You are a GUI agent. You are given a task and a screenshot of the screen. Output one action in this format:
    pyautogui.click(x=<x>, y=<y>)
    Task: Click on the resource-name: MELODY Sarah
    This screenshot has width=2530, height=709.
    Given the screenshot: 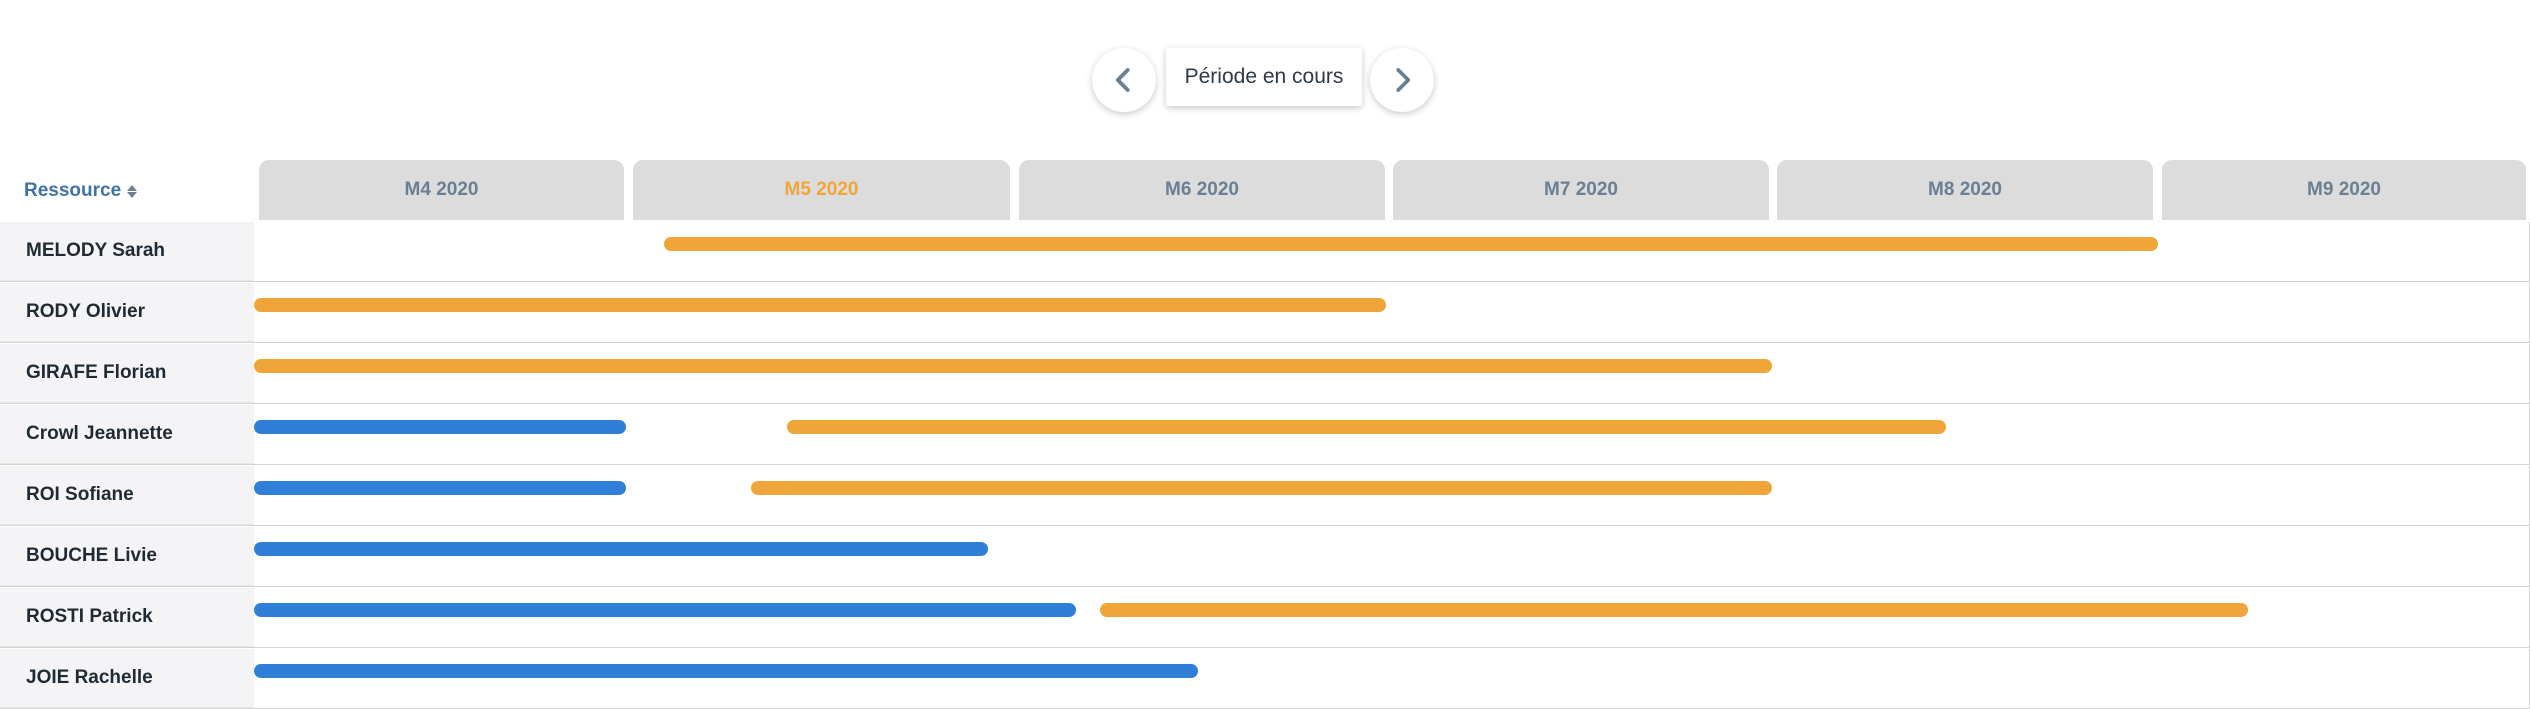 What is the action you would take?
    pyautogui.click(x=127, y=251)
    